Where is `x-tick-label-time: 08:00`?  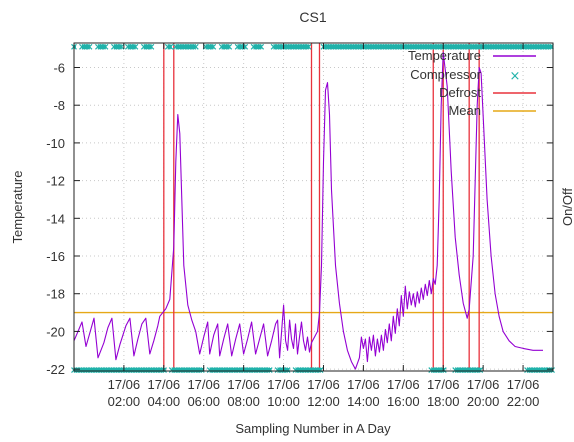
x-tick-label-time: 08:00 is located at coordinates (243, 401).